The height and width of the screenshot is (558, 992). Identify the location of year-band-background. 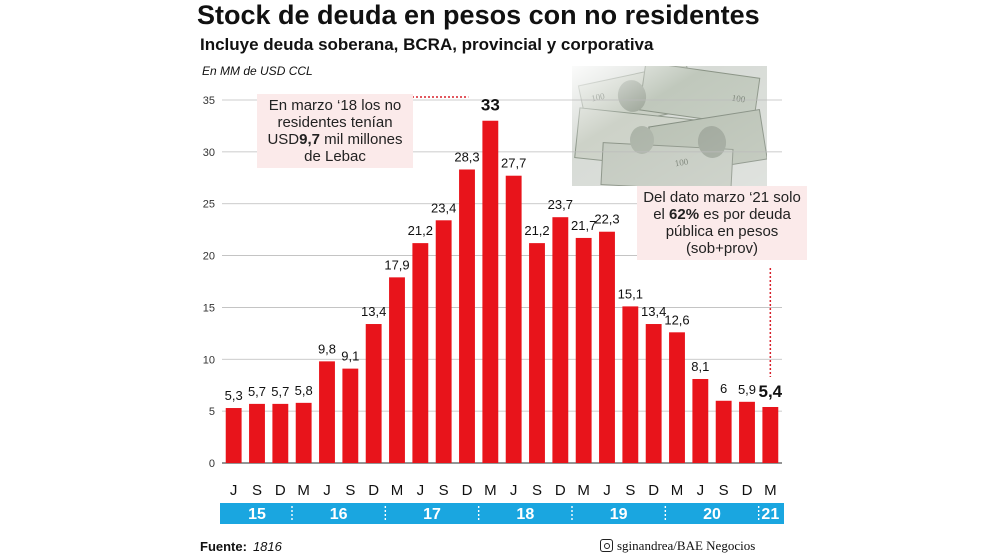
(502, 513).